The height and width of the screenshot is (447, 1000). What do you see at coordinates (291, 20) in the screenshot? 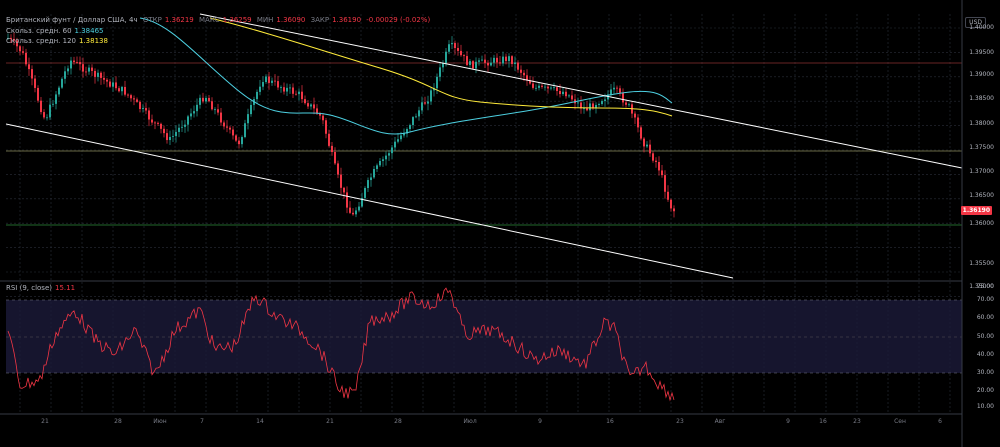
I see `low-value: 1.36090` at bounding box center [291, 20].